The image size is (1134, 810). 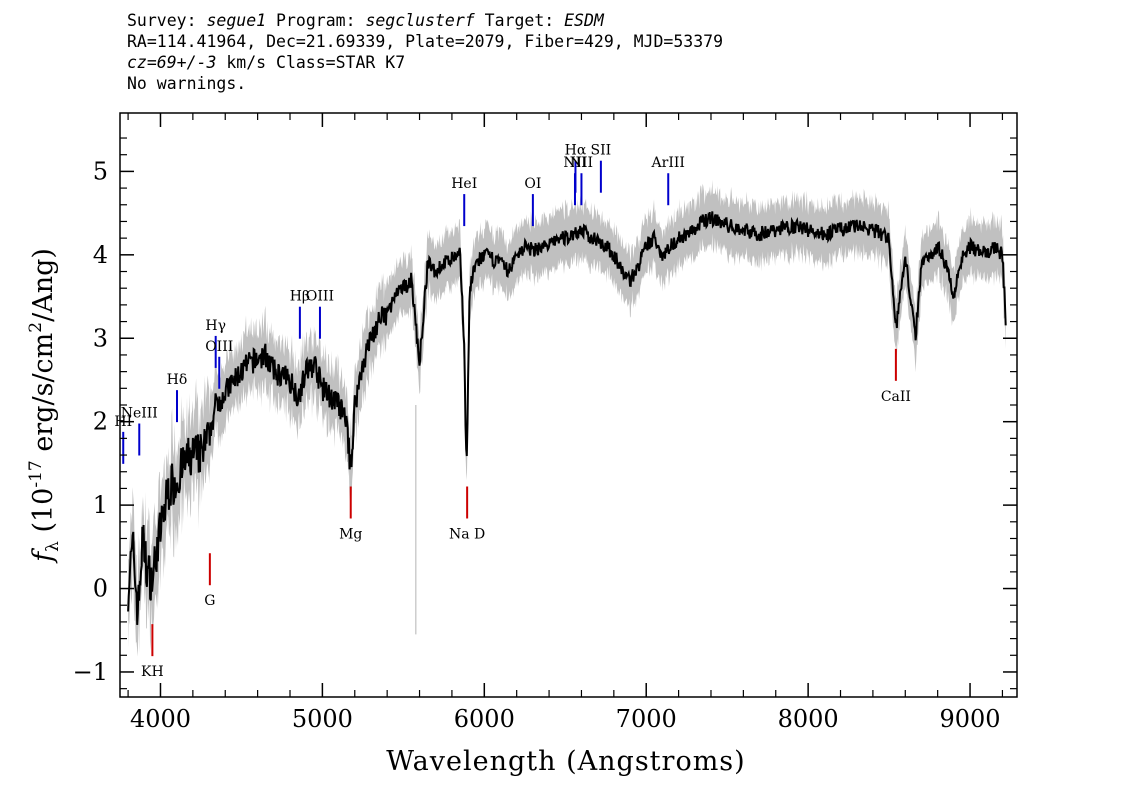 What do you see at coordinates (43, 514) in the screenshot?
I see `y-axis-label-part: (10` at bounding box center [43, 514].